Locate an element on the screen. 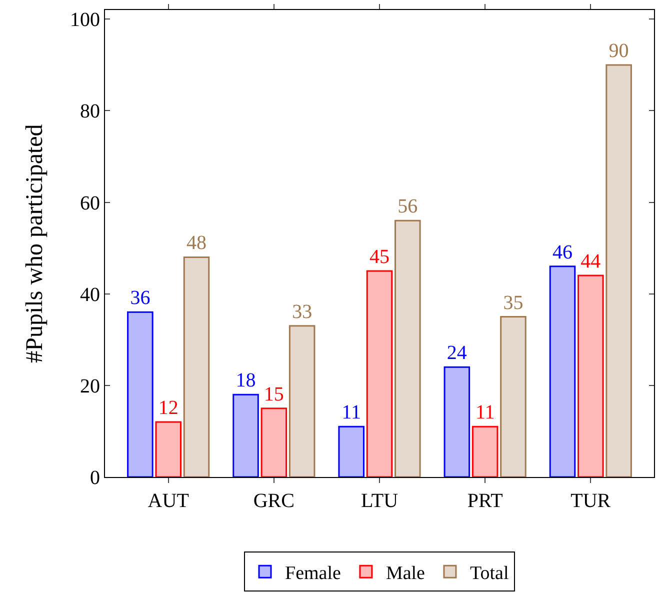 Image resolution: width=659 pixels, height=597 pixels. y-tick-label: 0 is located at coordinates (95, 478).